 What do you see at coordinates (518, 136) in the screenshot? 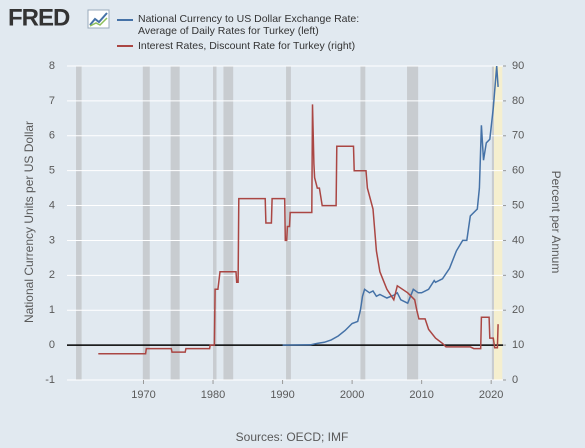
I see `y2-tick-label: 70` at bounding box center [518, 136].